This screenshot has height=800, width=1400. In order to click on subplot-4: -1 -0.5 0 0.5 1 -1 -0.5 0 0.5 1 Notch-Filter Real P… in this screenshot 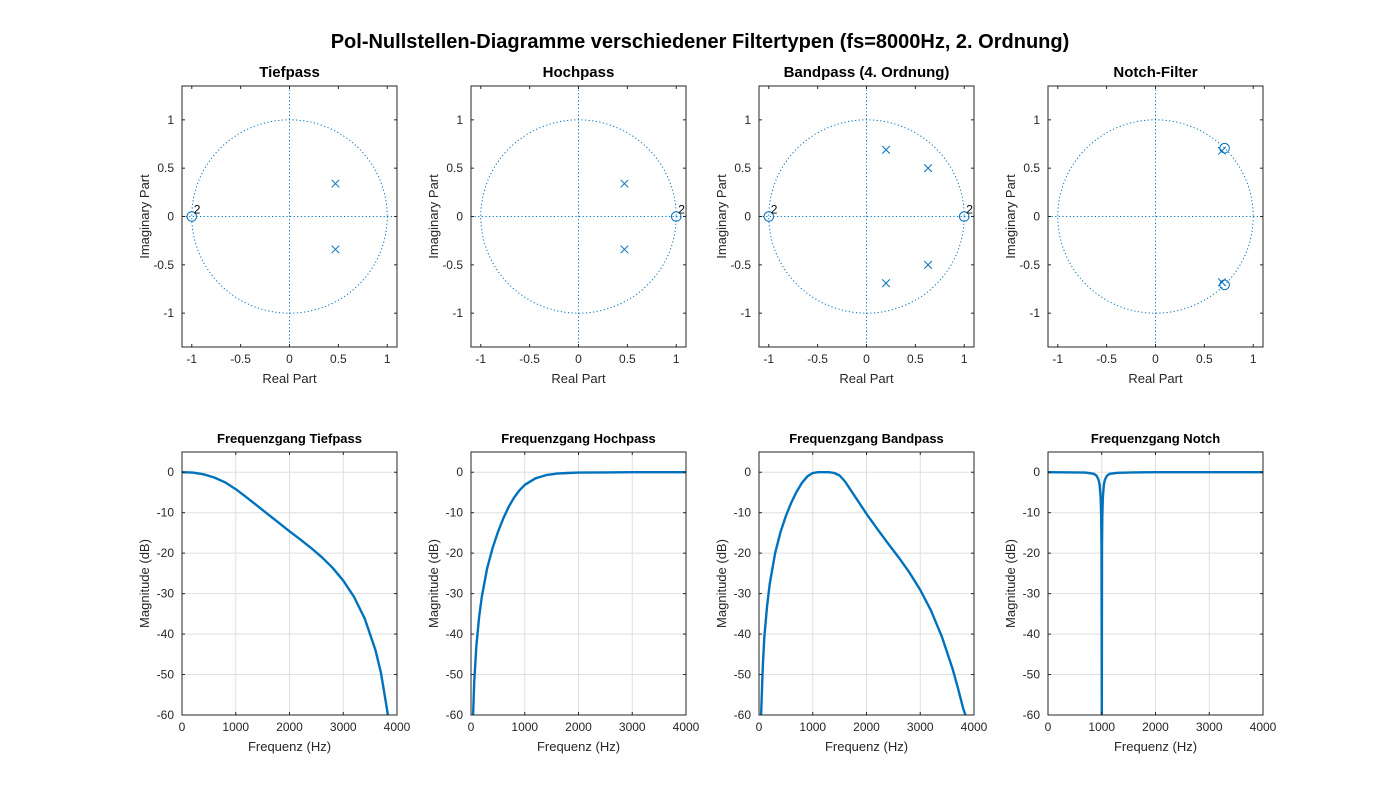, I will do `click(1133, 225)`.